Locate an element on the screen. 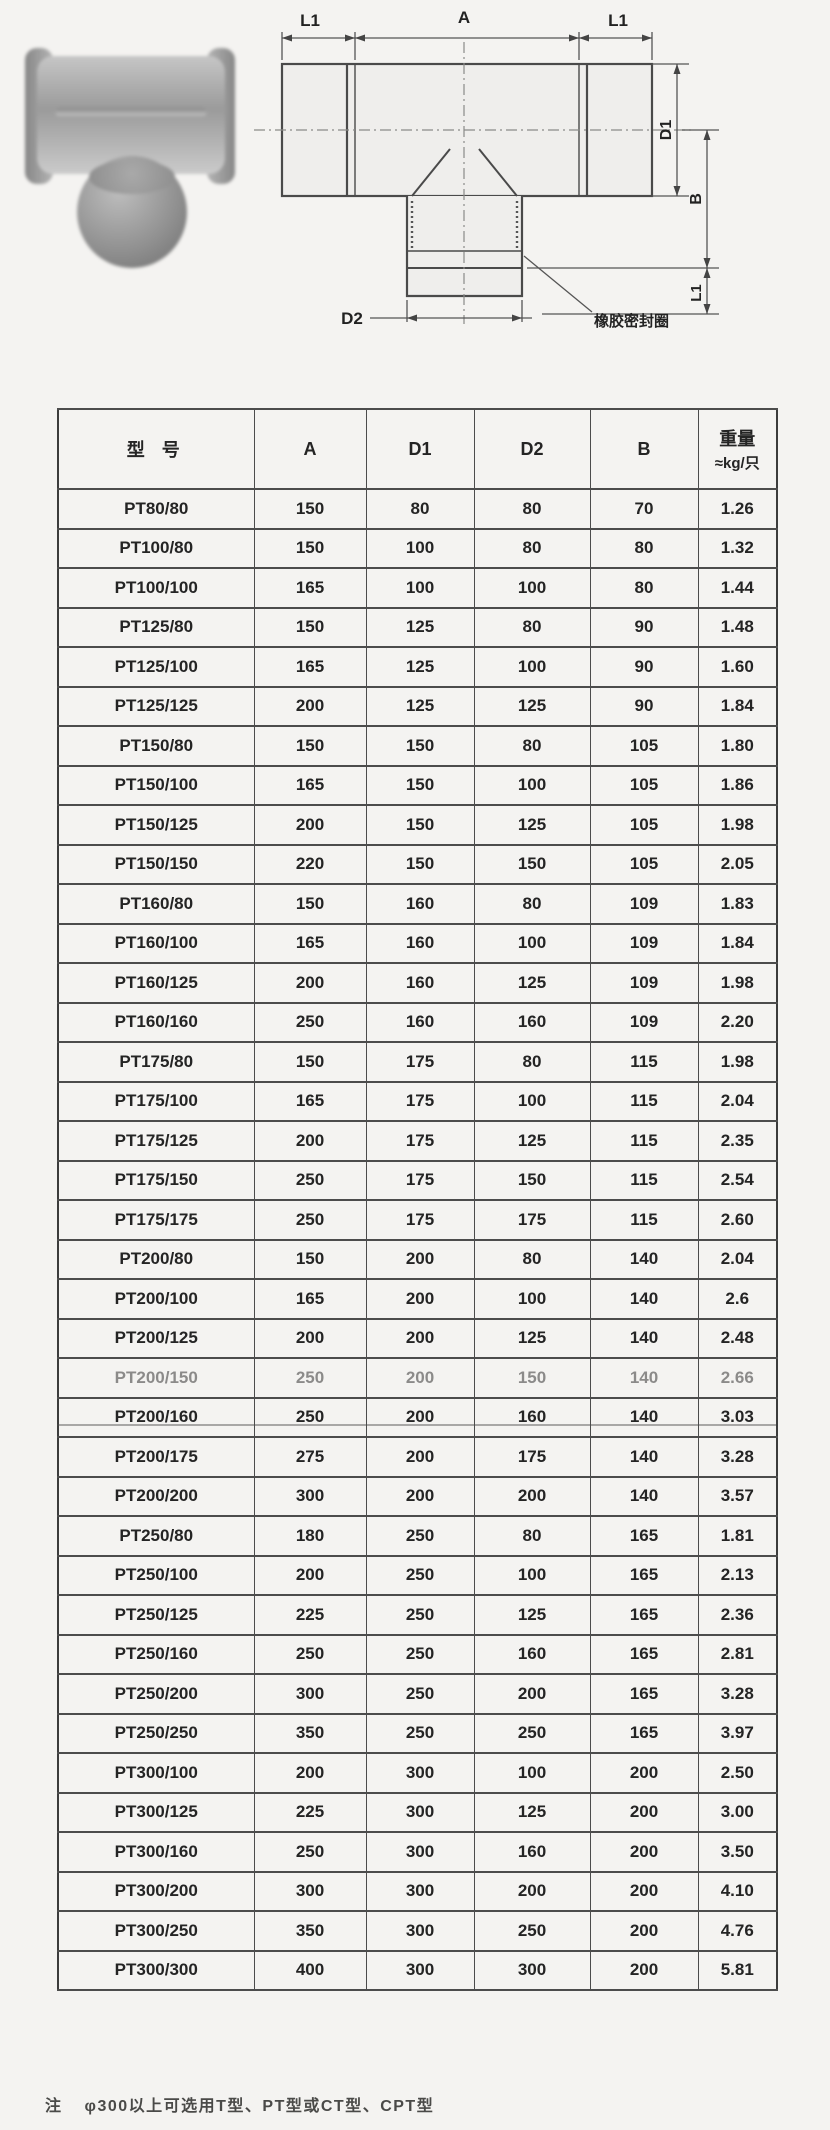  cell-weight: 1.86 is located at coordinates (737, 785).